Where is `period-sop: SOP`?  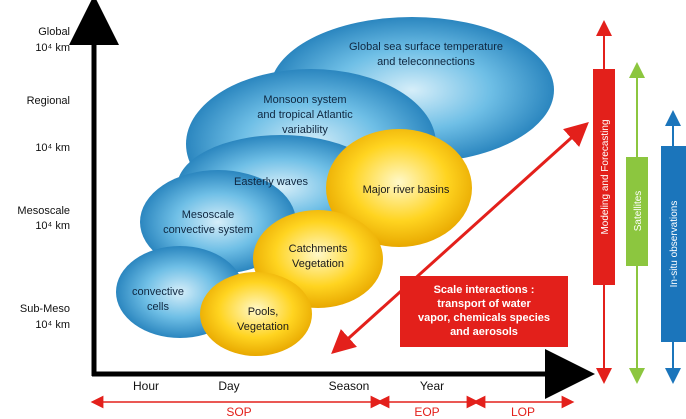 period-sop: SOP is located at coordinates (238, 412).